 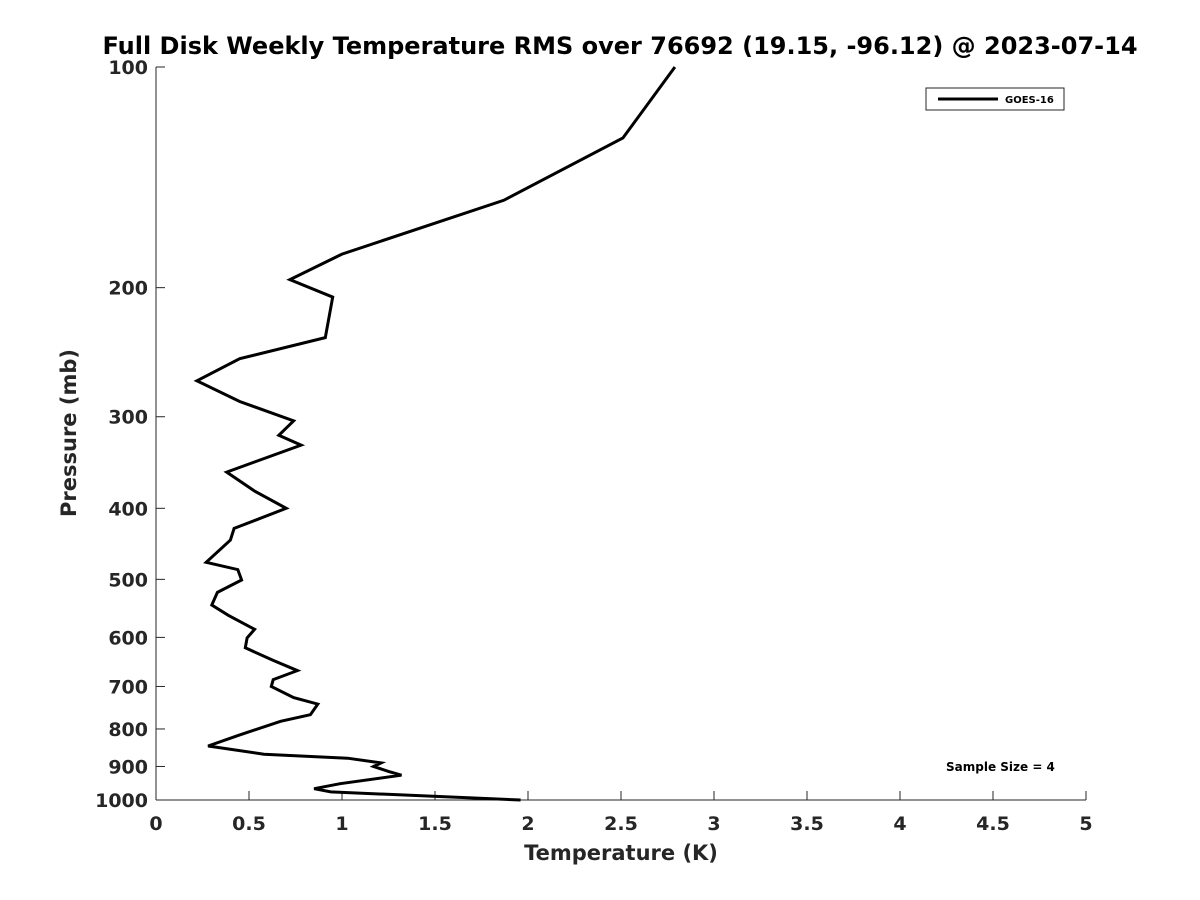 I want to click on y-tick-label: 100, so click(x=128, y=68).